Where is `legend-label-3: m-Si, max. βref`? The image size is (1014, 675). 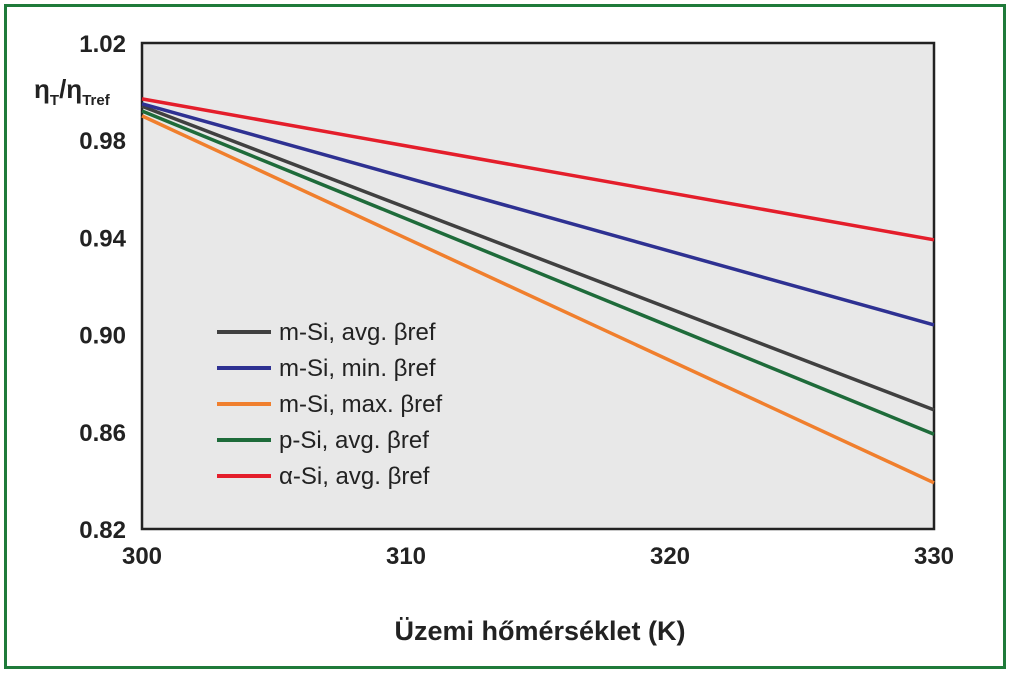 legend-label-3: m-Si, max. βref is located at coordinates (360, 404).